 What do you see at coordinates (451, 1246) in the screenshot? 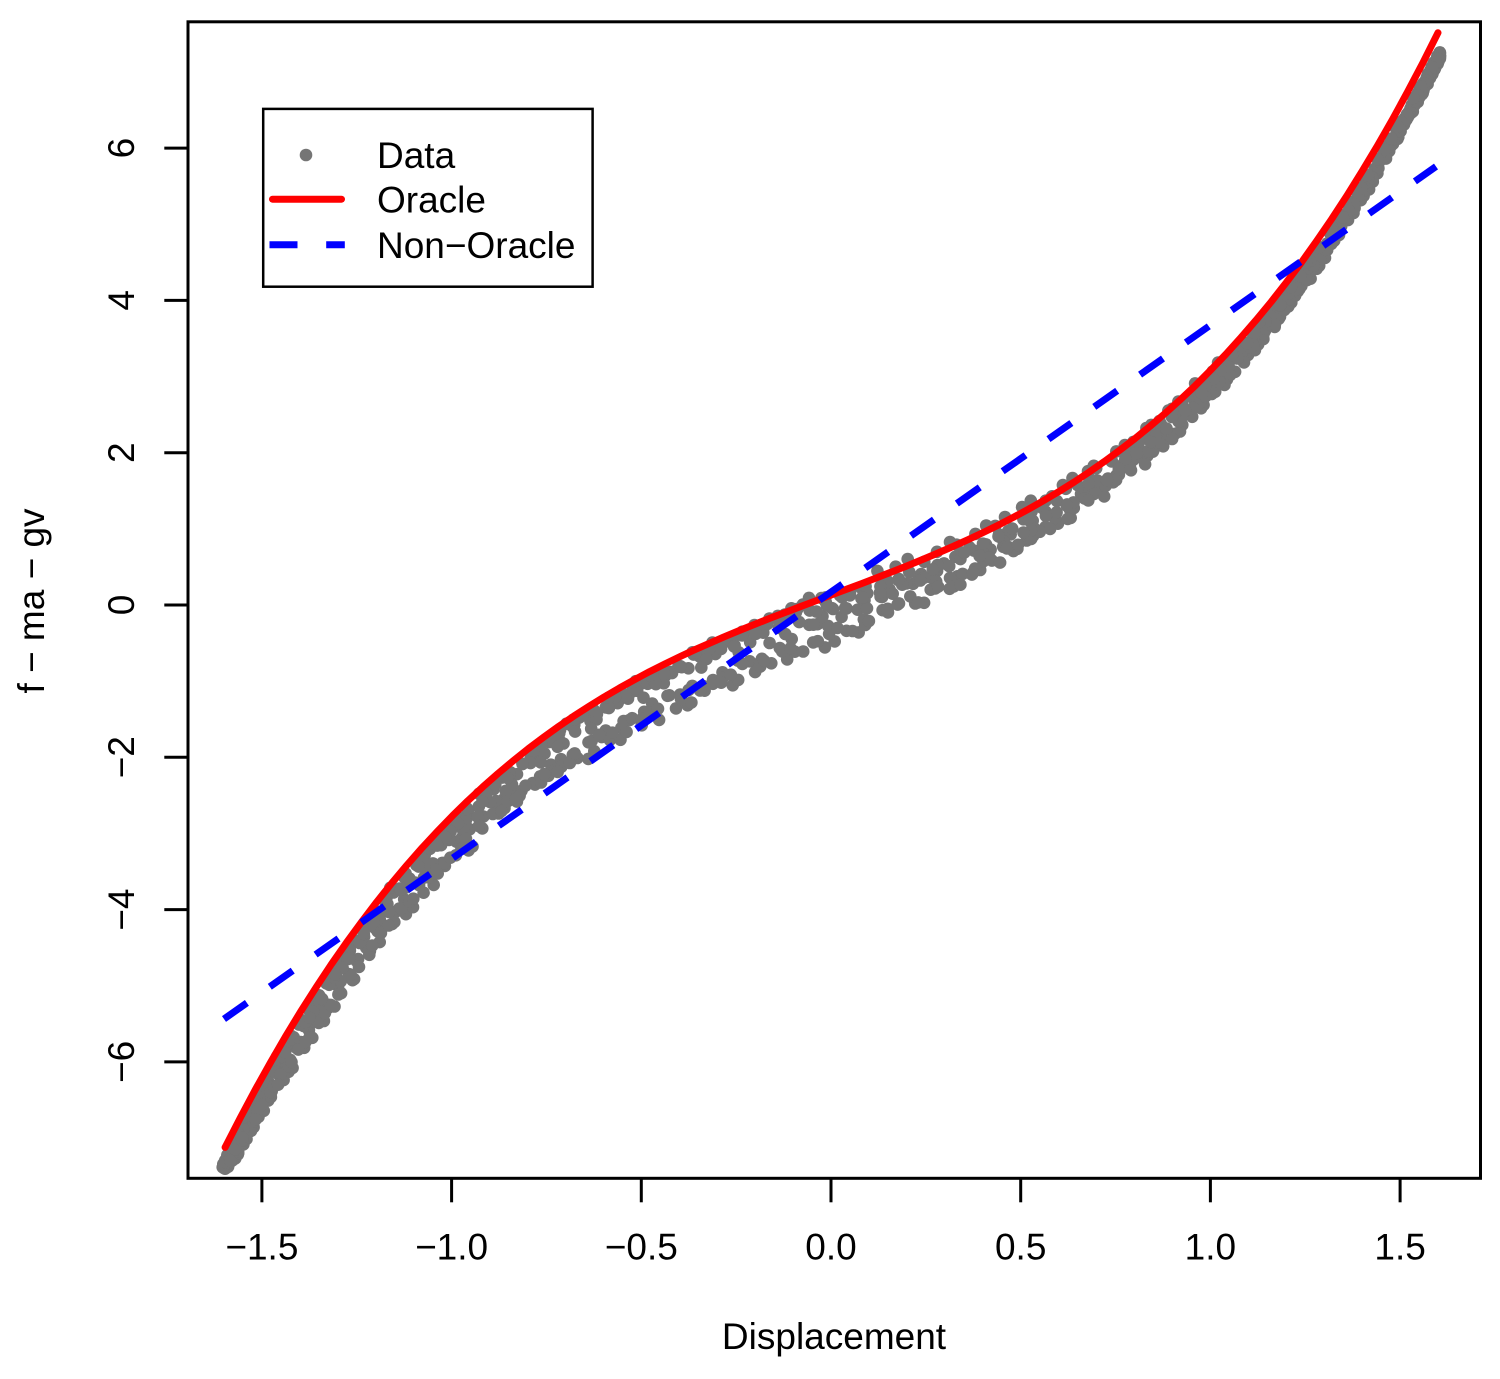
I see `svg-text: −1.0` at bounding box center [451, 1246].